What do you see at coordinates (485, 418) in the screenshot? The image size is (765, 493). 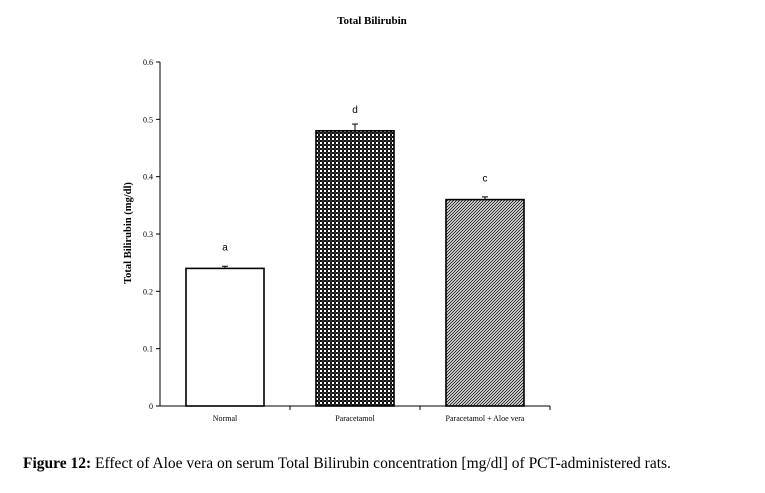 I see `x-tick-label: Paracetamol + Aloe vera` at bounding box center [485, 418].